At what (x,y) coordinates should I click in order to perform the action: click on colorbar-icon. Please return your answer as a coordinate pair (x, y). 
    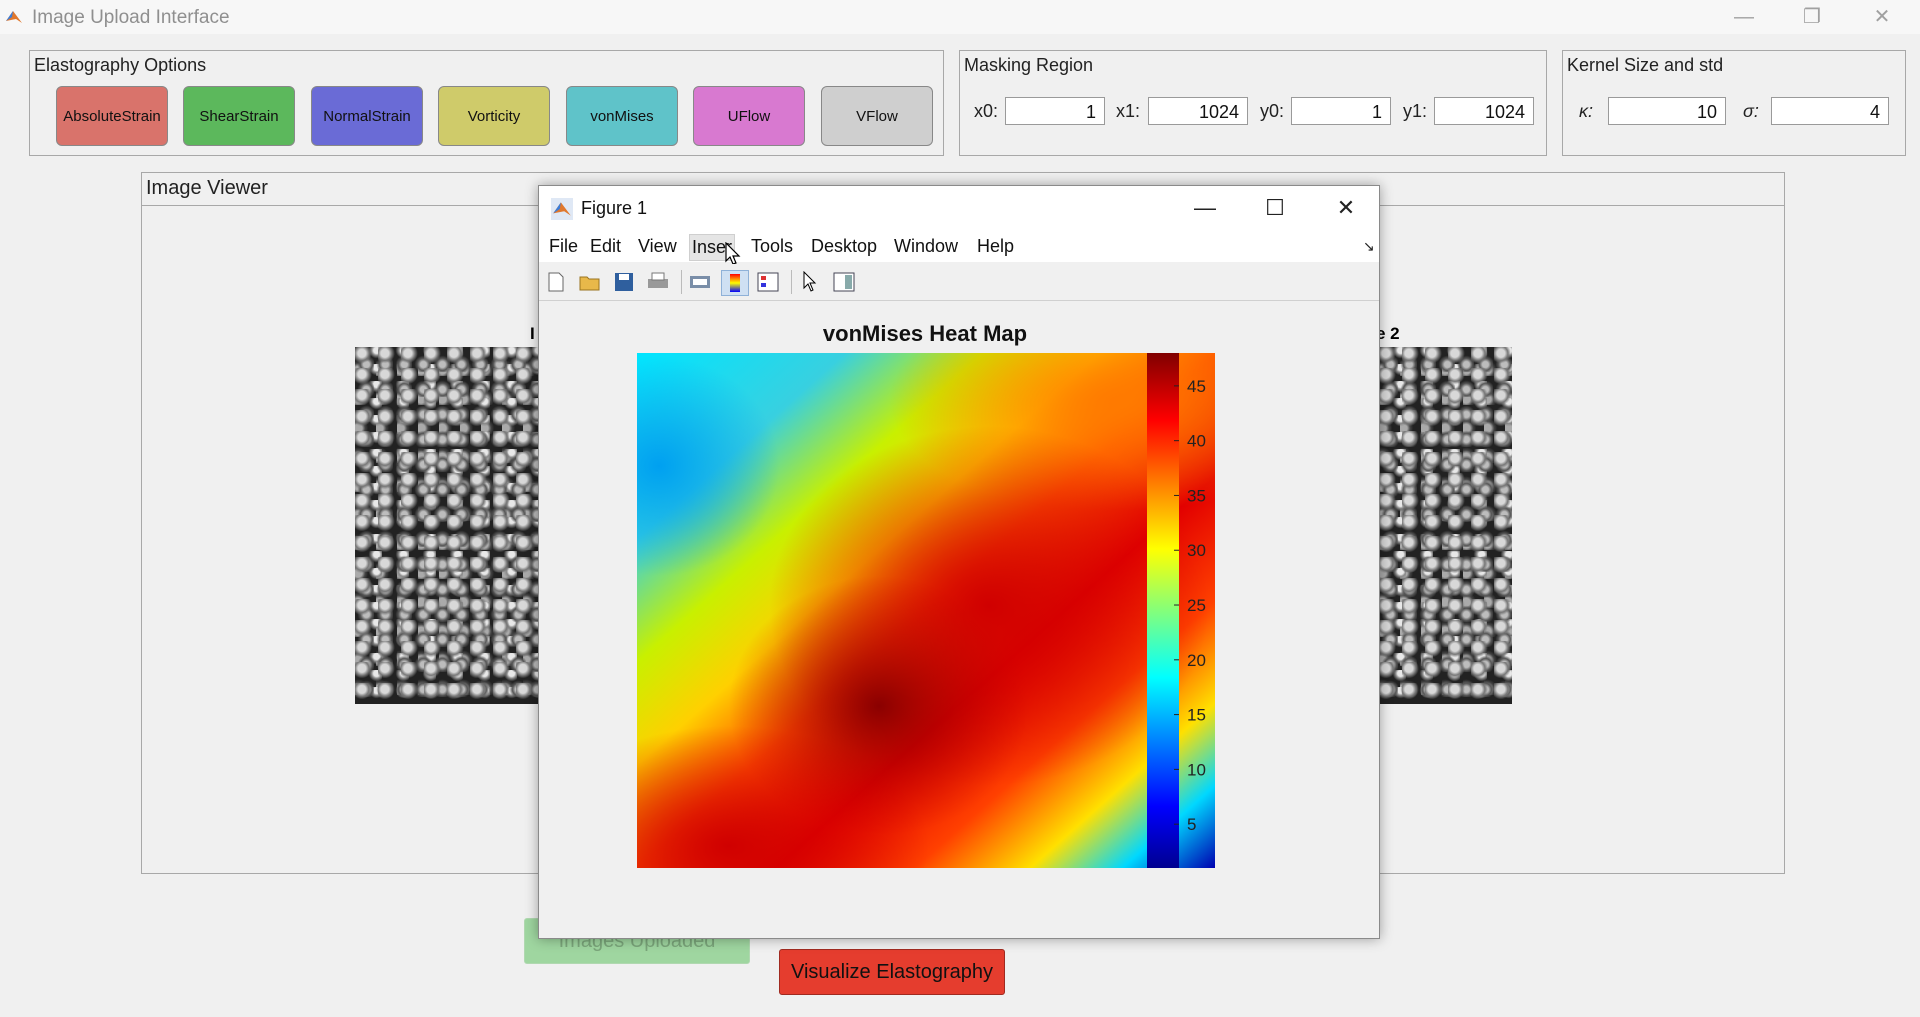
    Looking at the image, I should click on (735, 283).